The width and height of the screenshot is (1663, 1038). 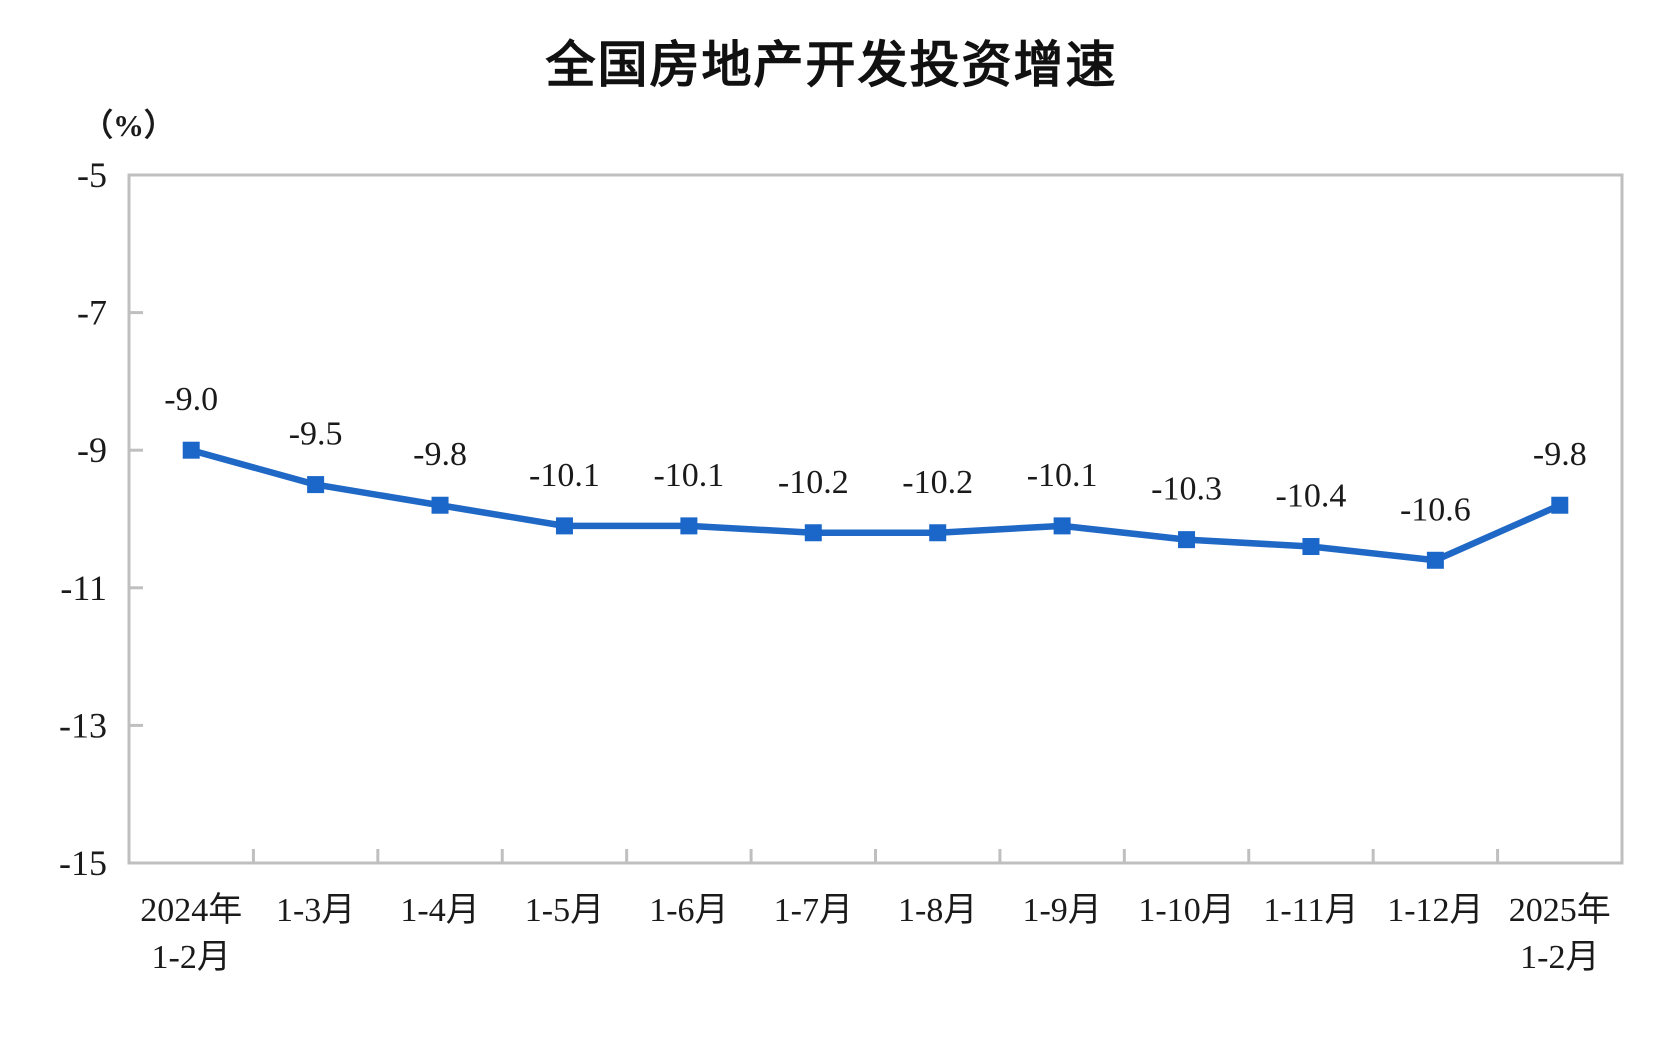 I want to click on x-axis-label: 1-8月, so click(x=937, y=910).